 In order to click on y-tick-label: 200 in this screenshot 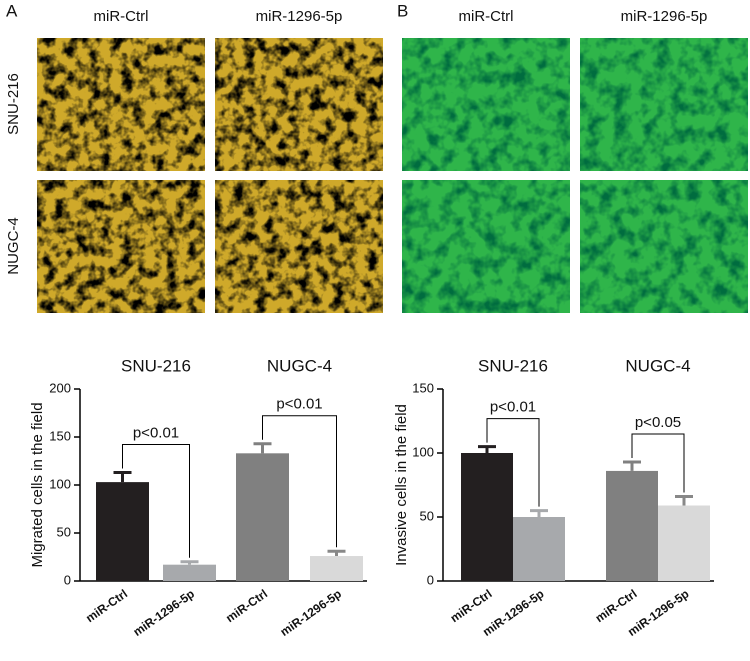, I will do `click(60, 387)`.